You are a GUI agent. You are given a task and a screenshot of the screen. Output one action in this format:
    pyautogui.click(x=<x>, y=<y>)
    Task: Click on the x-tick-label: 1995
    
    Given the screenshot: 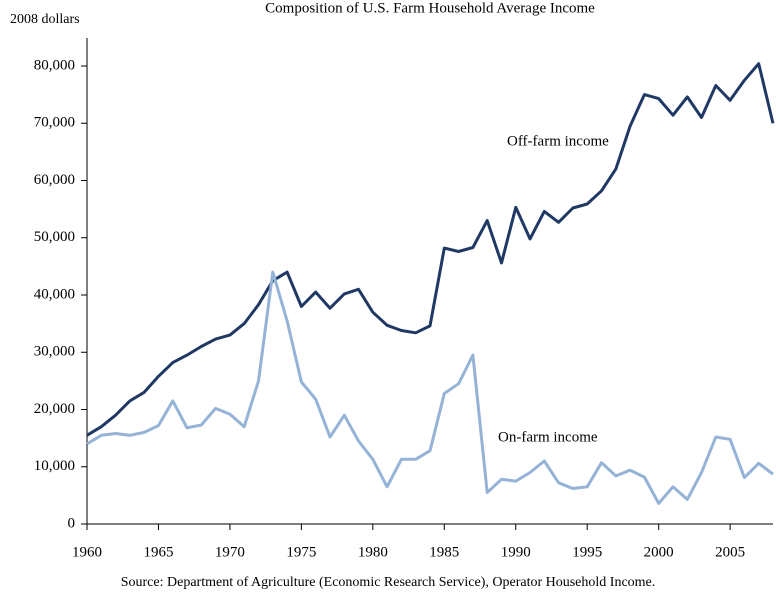 What is the action you would take?
    pyautogui.click(x=587, y=552)
    